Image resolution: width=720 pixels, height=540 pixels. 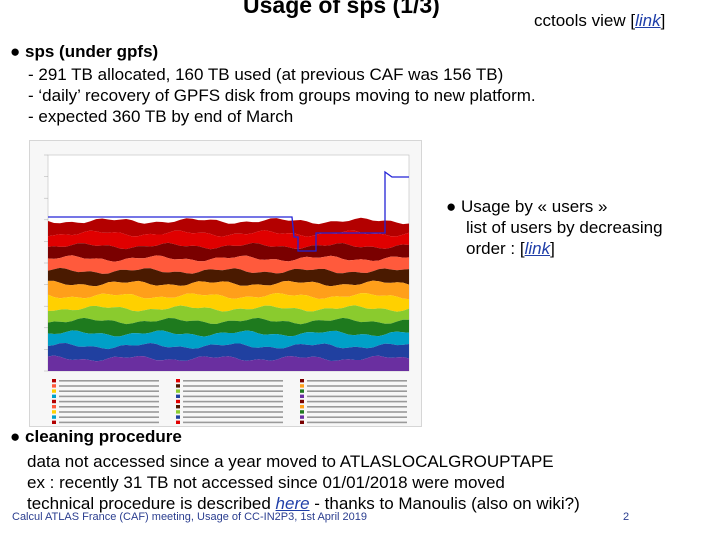 I want to click on usage-line-link: order : [link], so click(x=554, y=248).